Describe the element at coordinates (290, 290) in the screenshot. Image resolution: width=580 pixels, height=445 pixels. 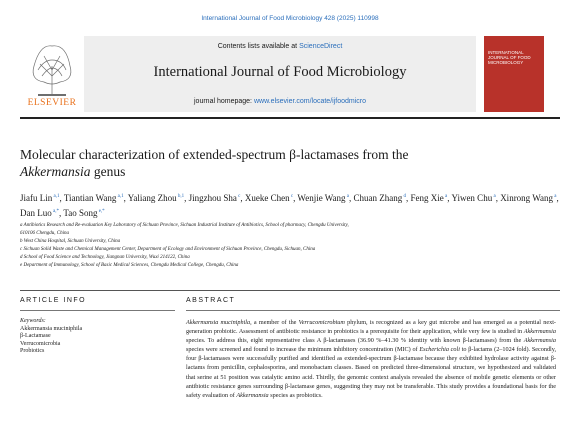
I see `section-divider` at that location.